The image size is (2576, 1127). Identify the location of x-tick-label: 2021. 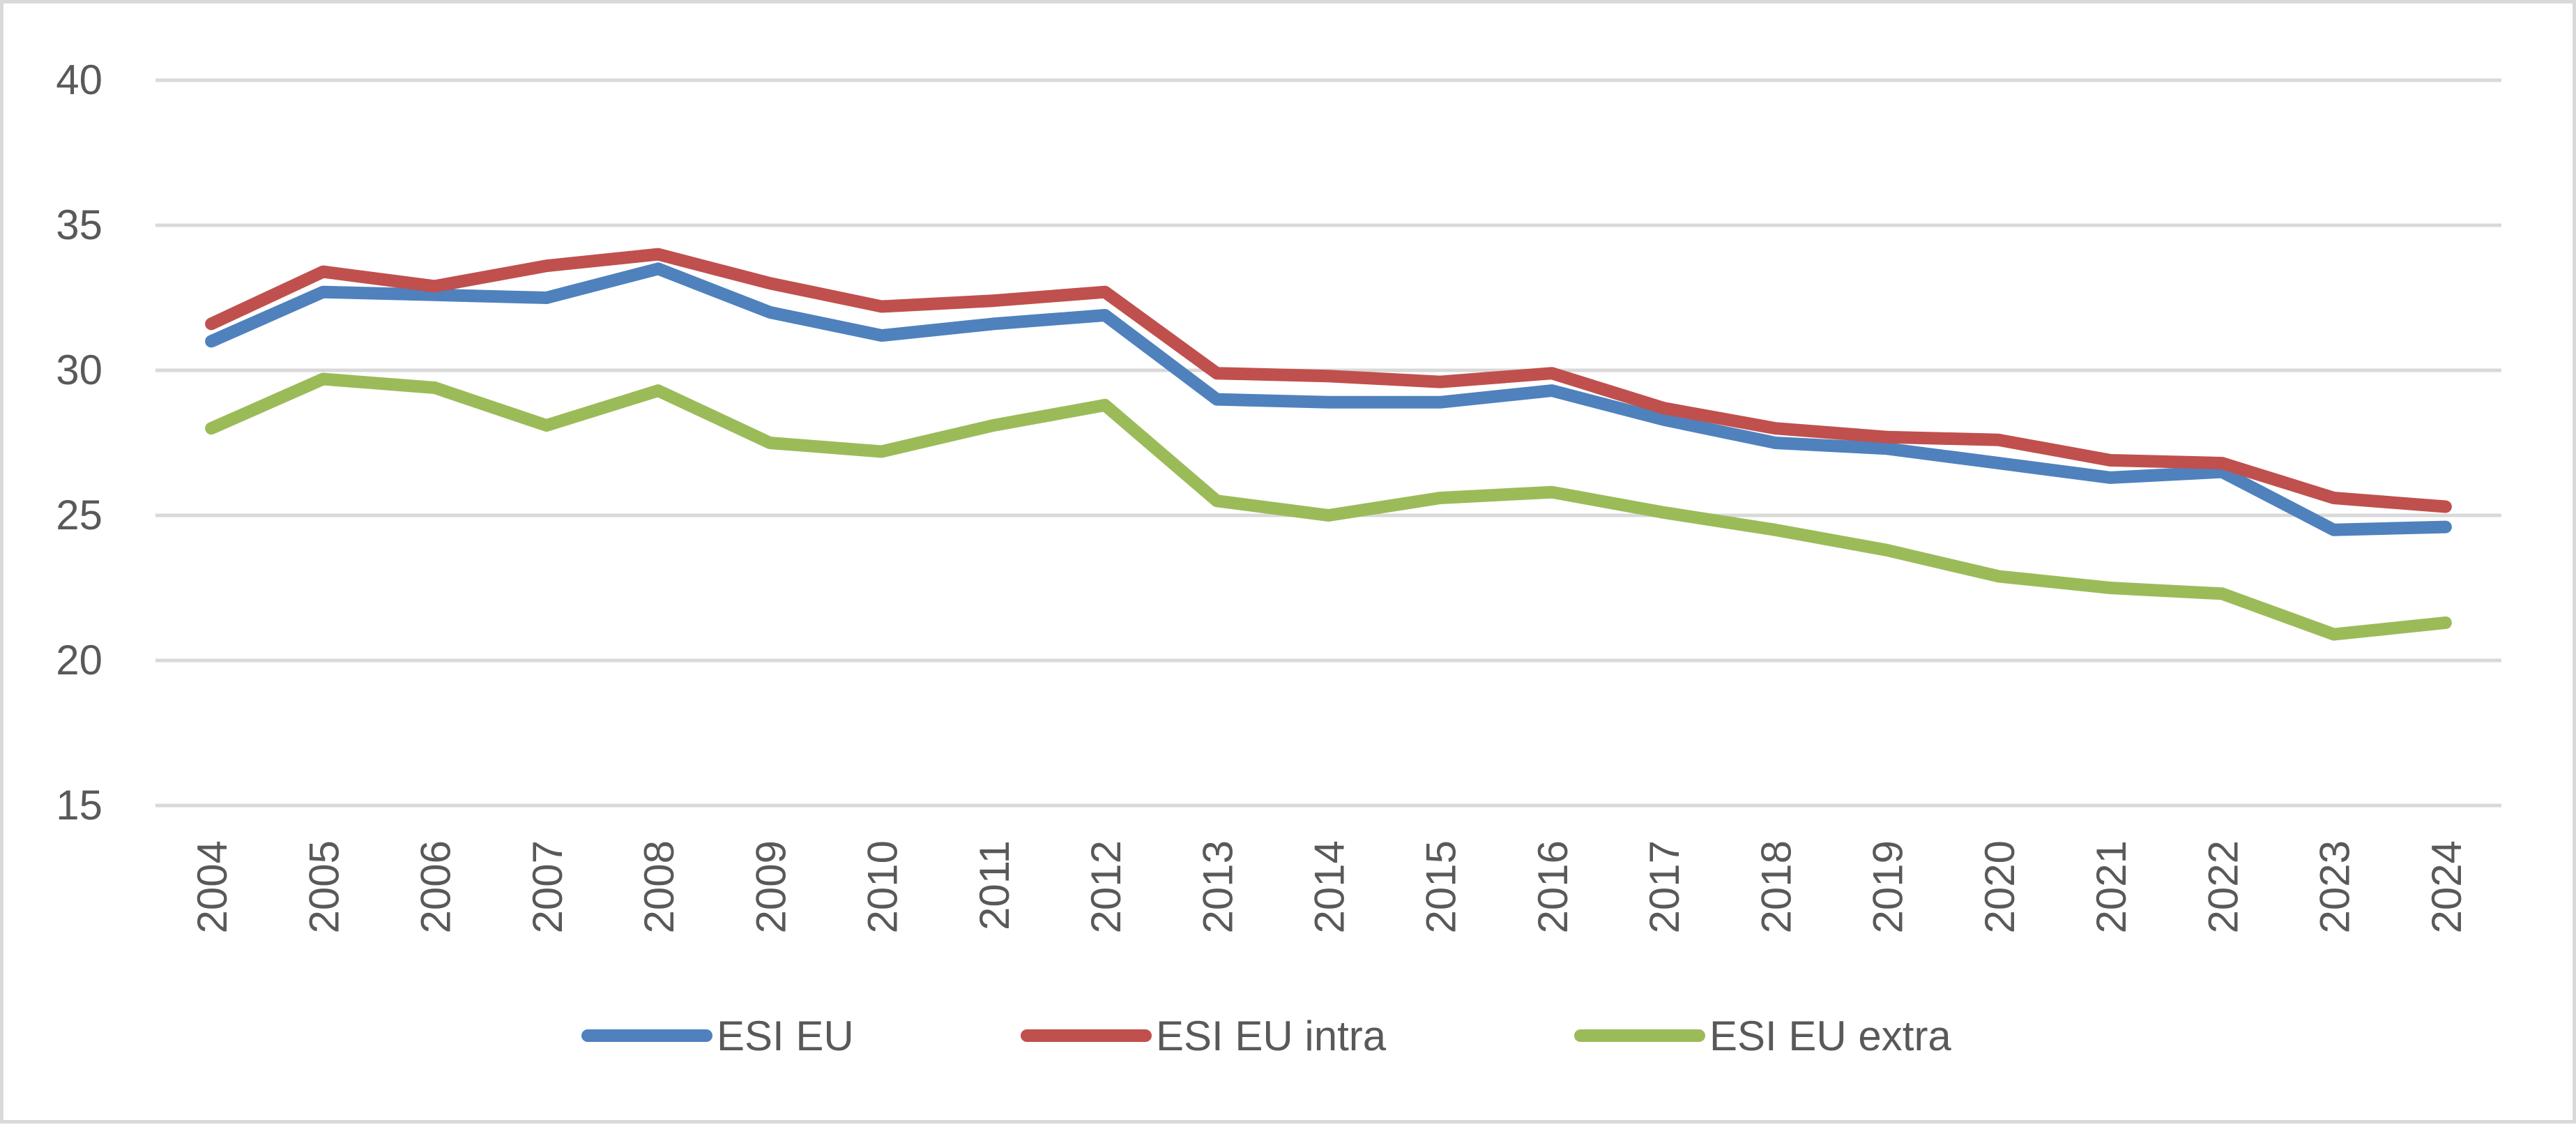
(2112, 887).